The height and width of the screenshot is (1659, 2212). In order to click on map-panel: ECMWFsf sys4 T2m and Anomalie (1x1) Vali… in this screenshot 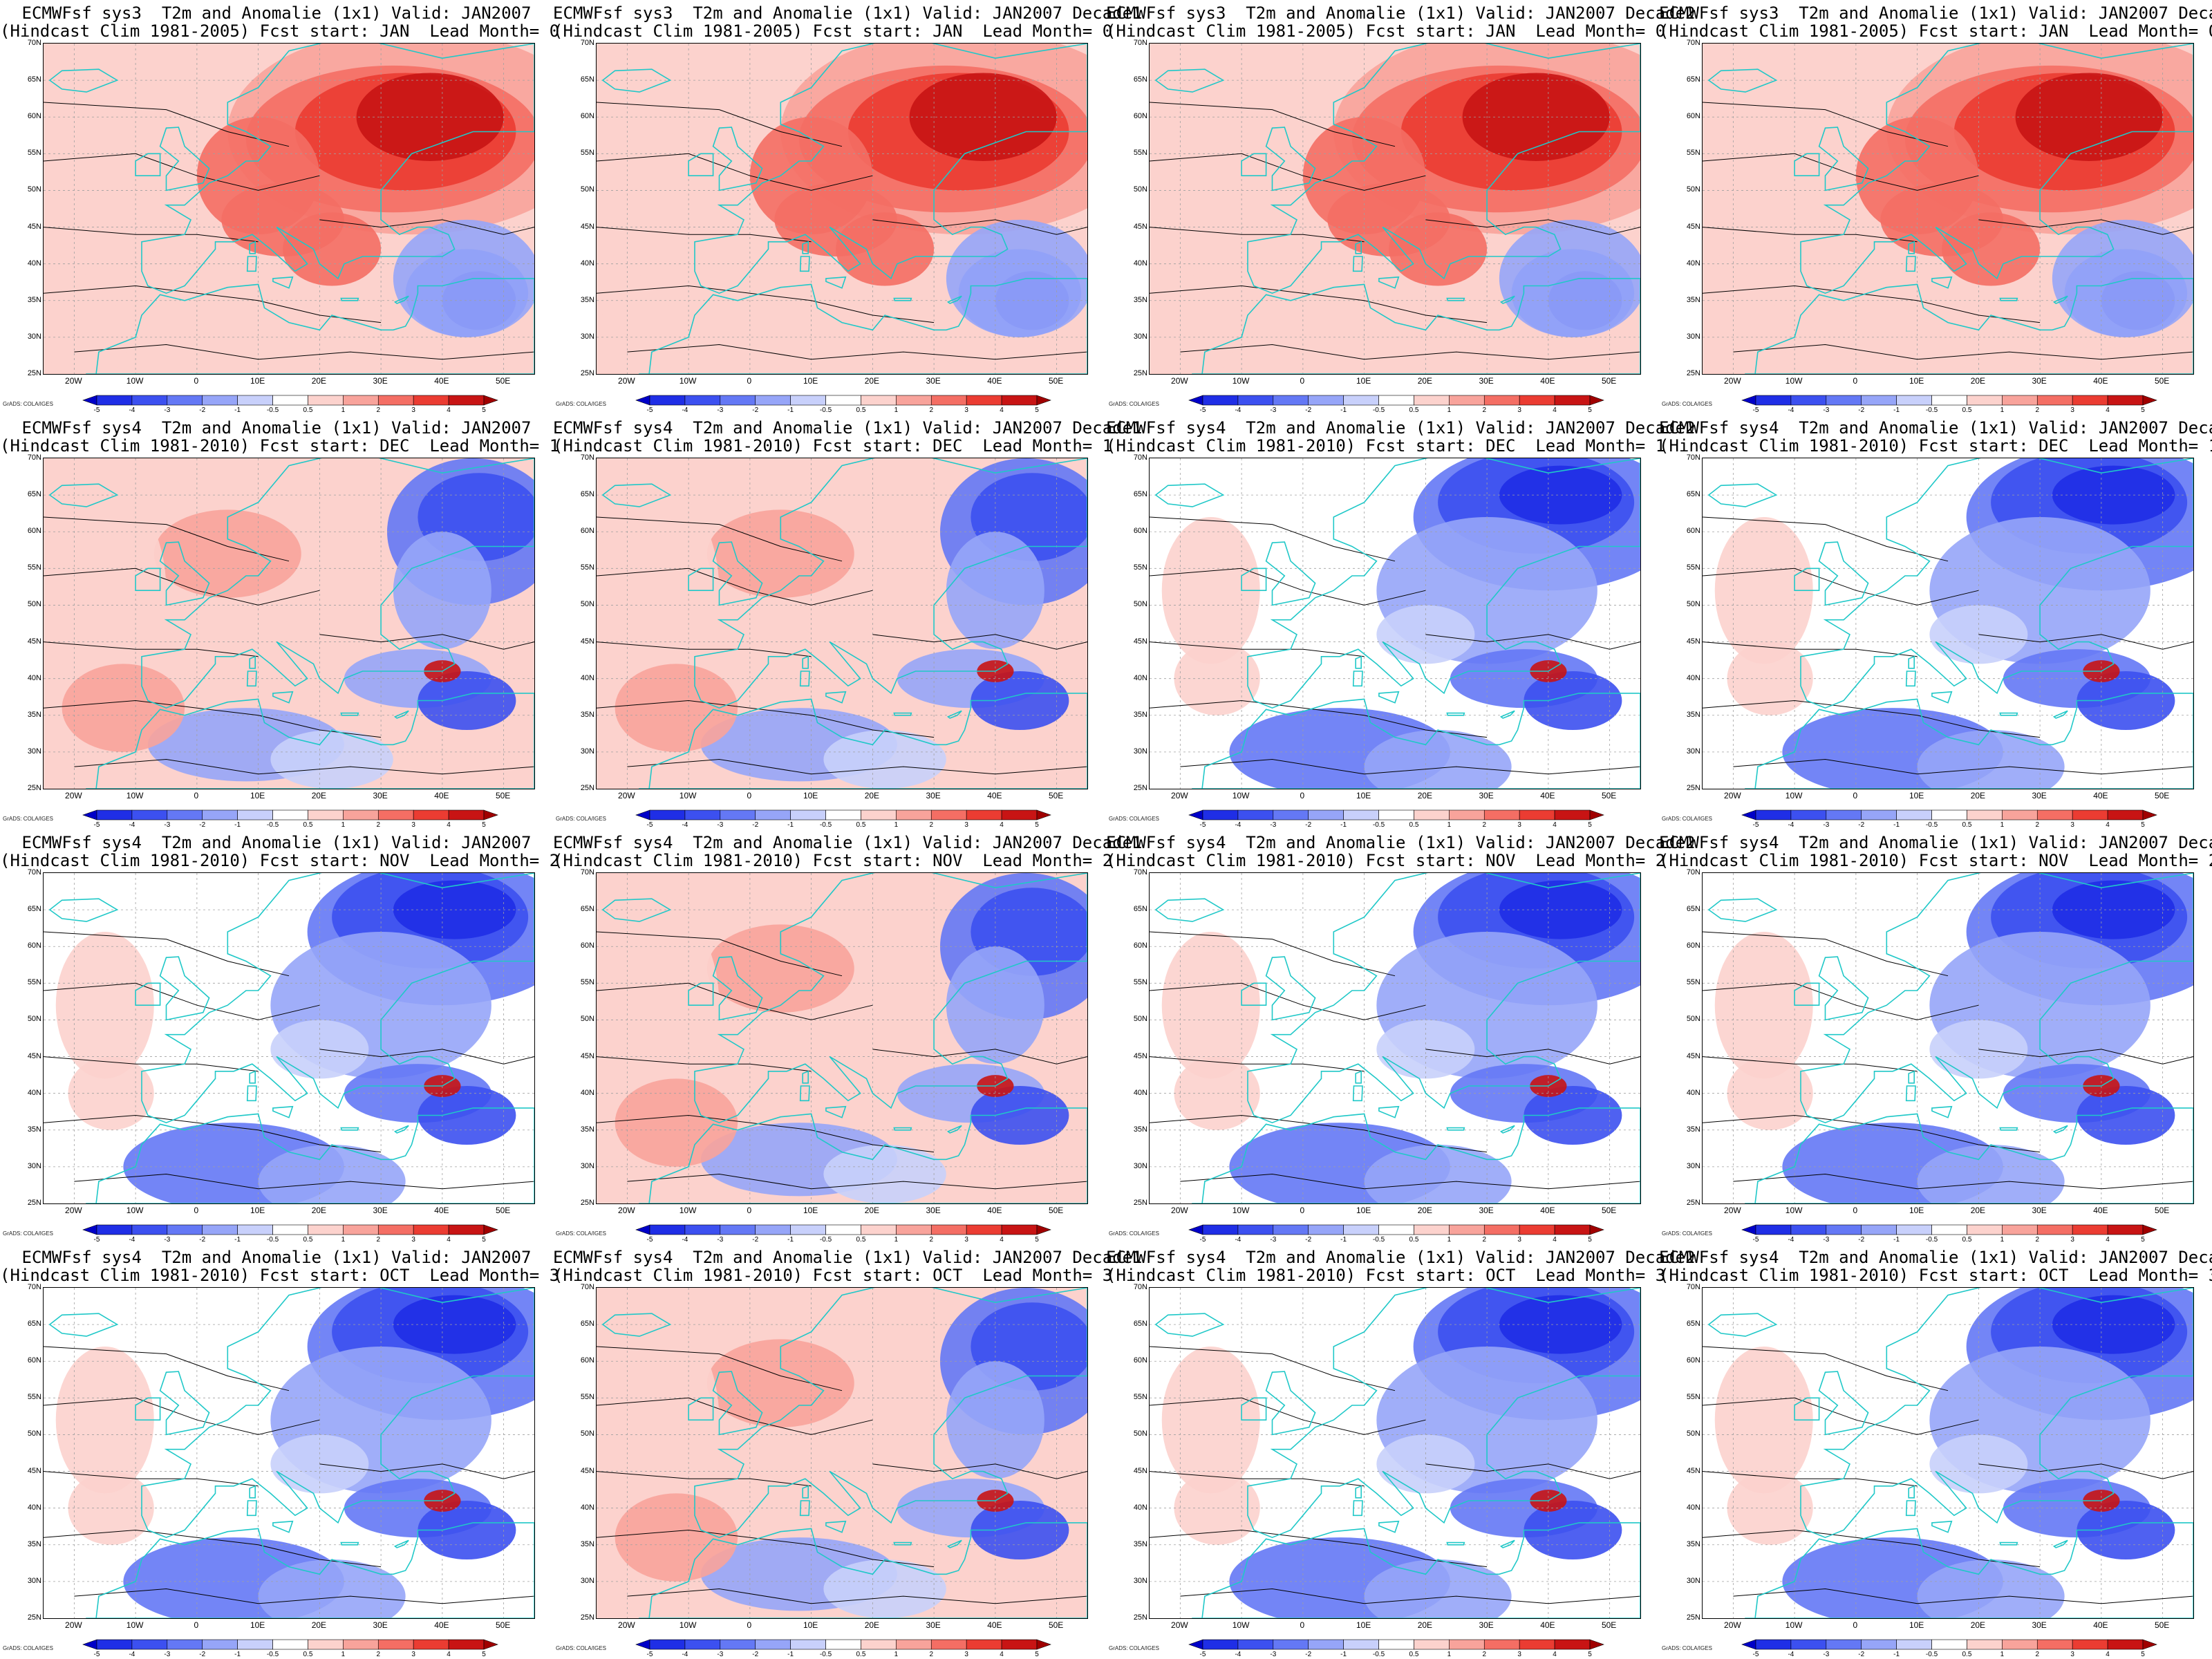, I will do `click(1935, 1037)`.